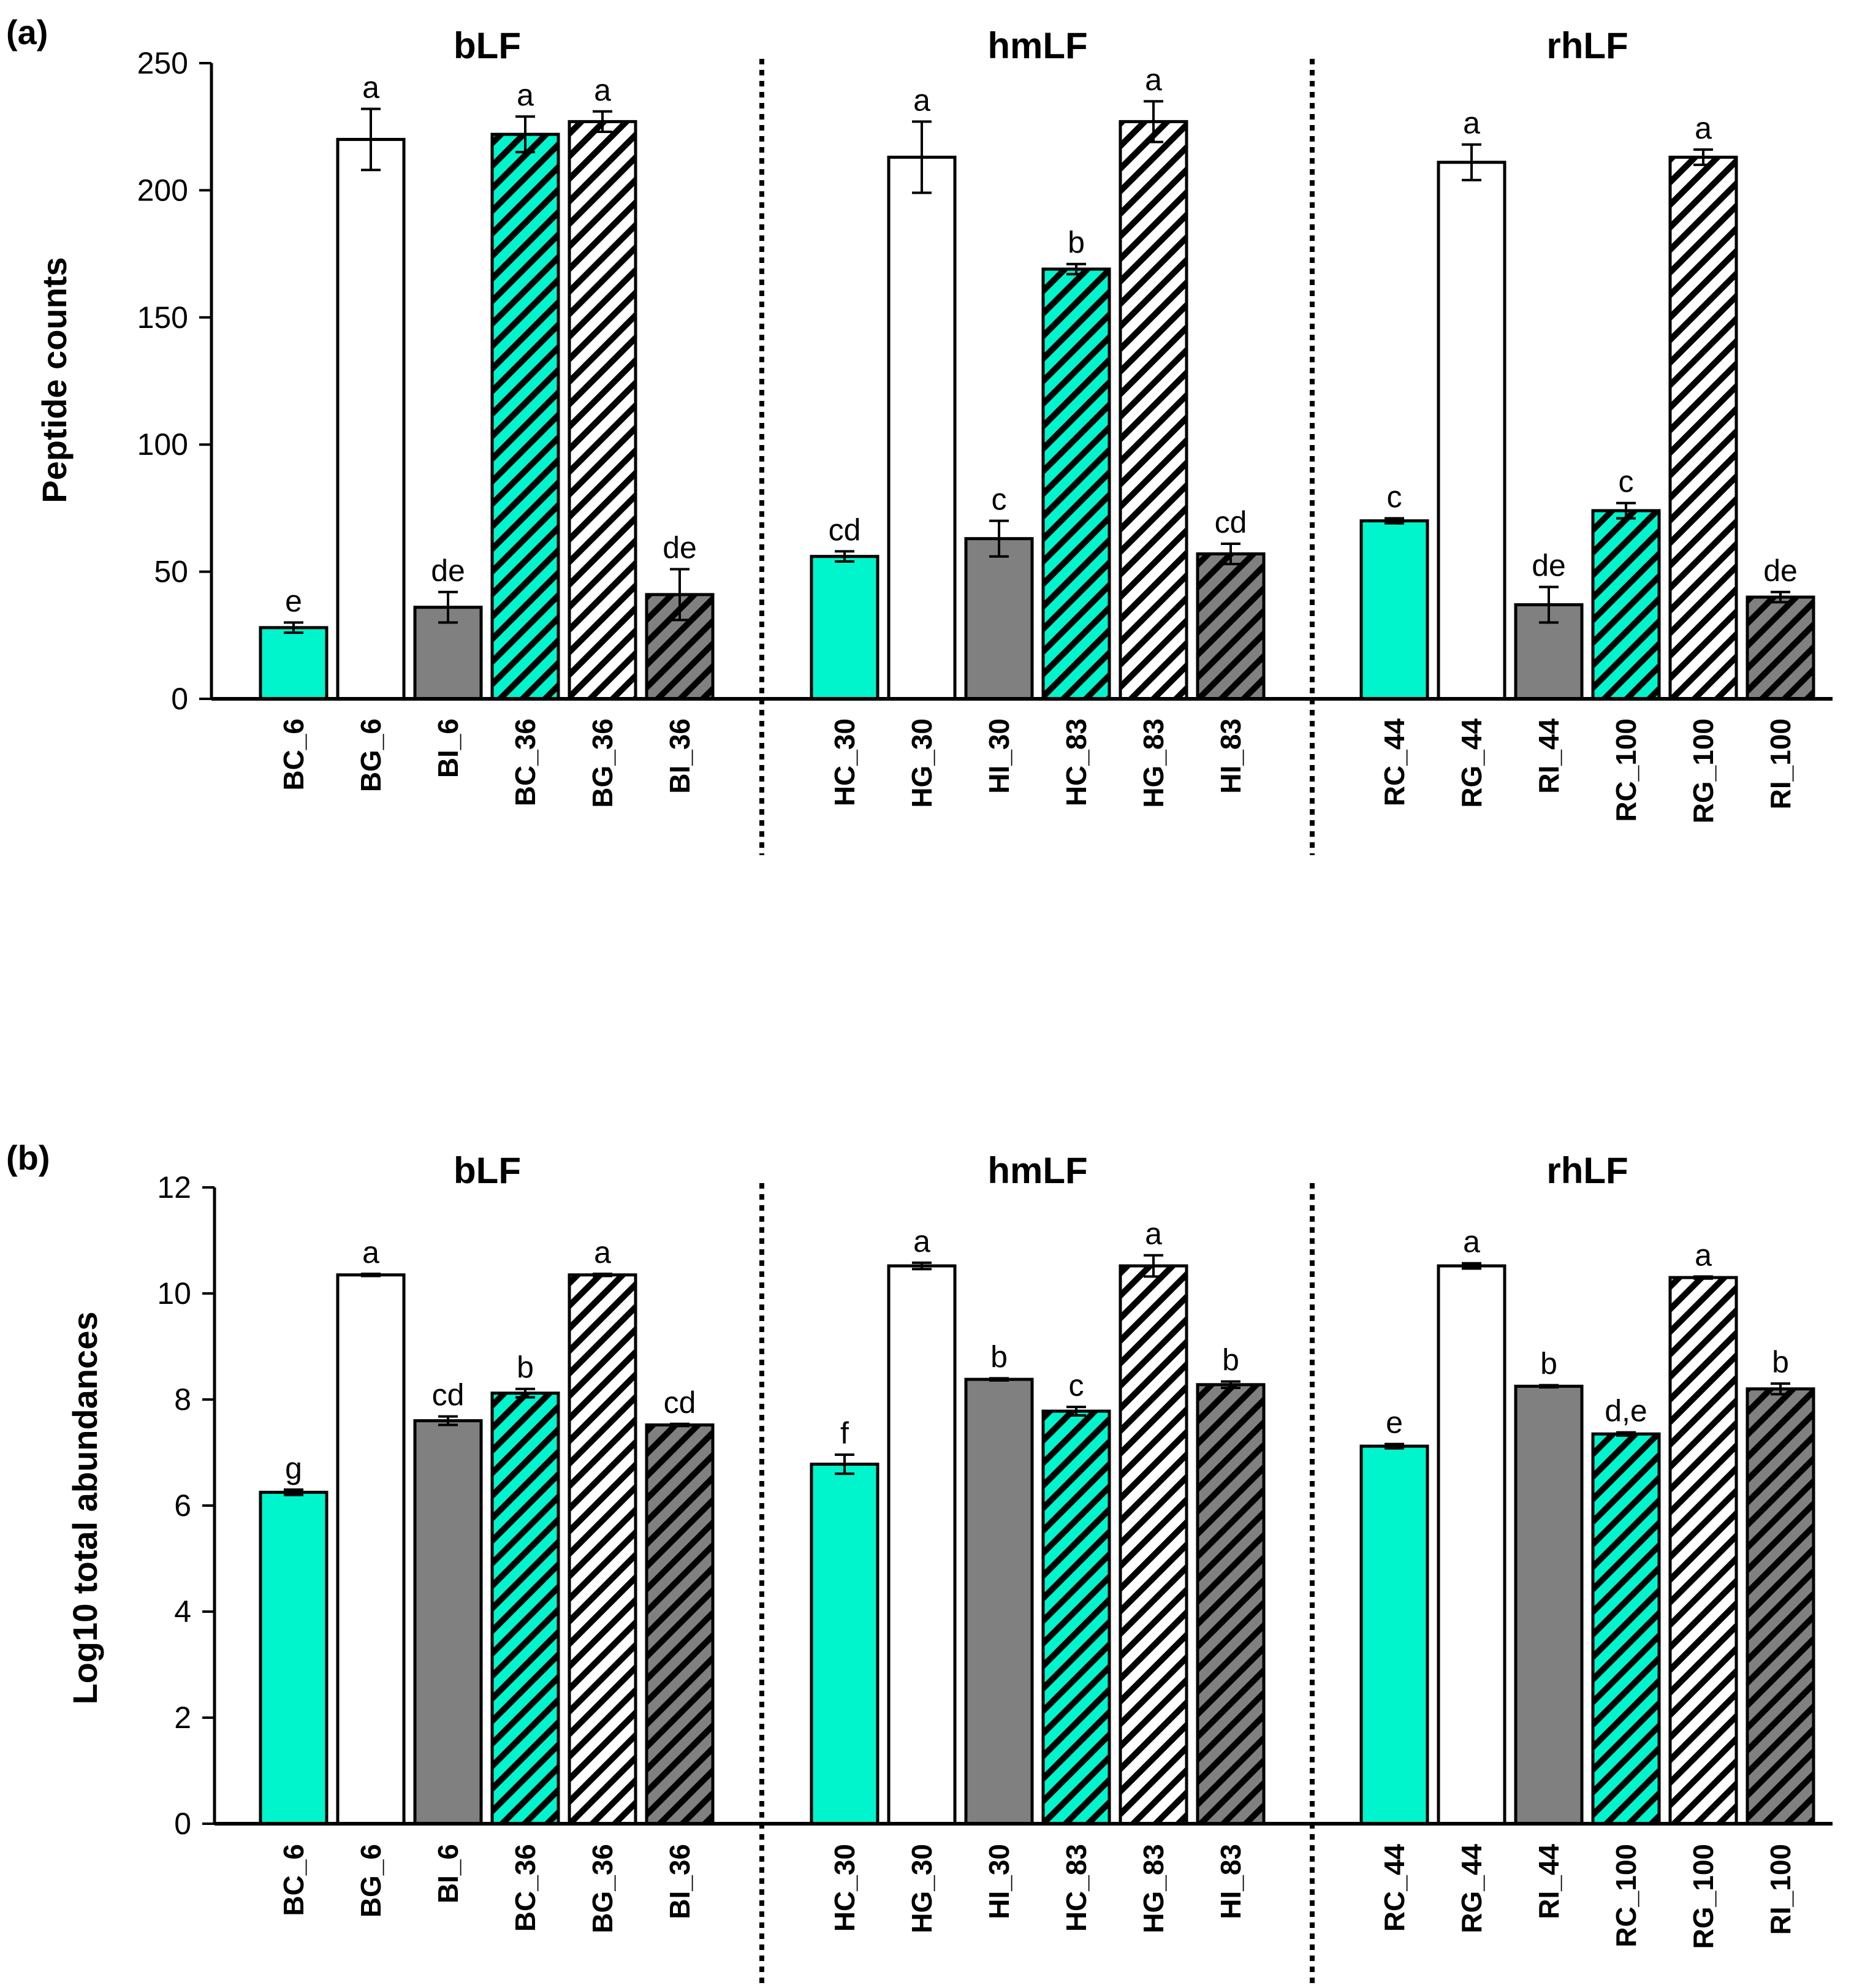 Image resolution: width=1873 pixels, height=1988 pixels. Describe the element at coordinates (182, 1505) in the screenshot. I see `y-tick-label: 6` at that location.